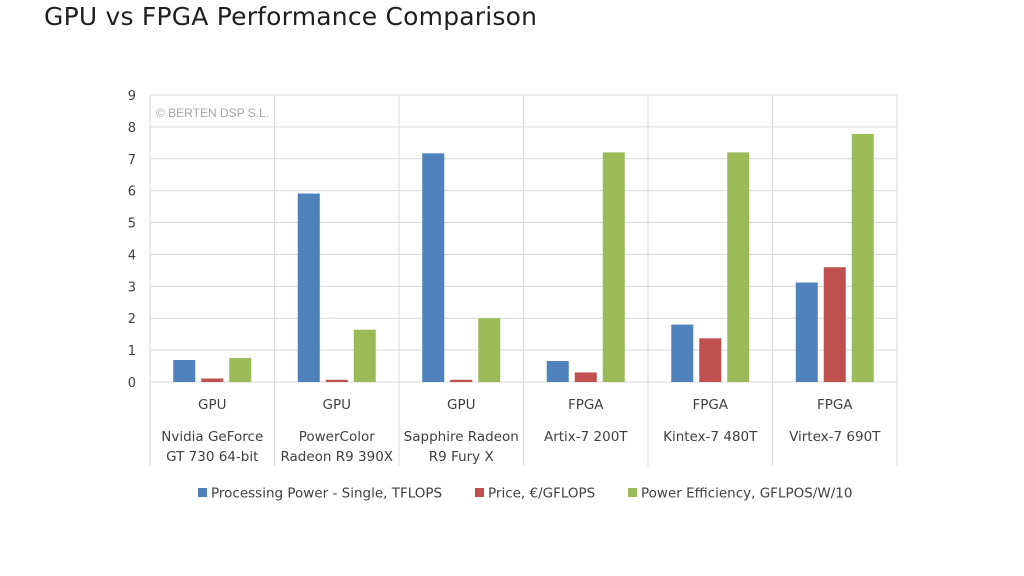 This screenshot has height=576, width=1024. I want to click on category-label: PowerColor, so click(337, 437).